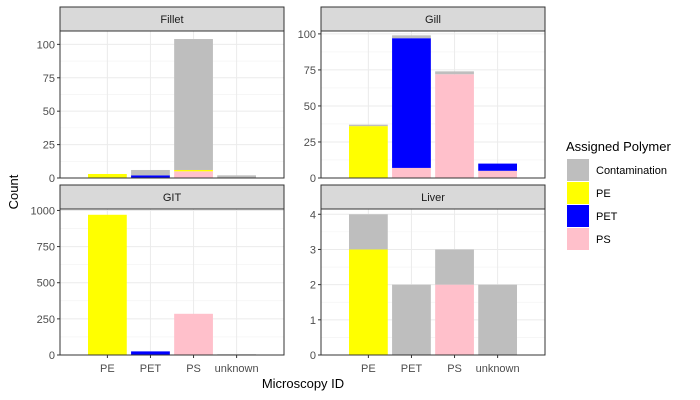 The height and width of the screenshot is (400, 700). What do you see at coordinates (313, 321) in the screenshot?
I see `y-tick-label: 1` at bounding box center [313, 321].